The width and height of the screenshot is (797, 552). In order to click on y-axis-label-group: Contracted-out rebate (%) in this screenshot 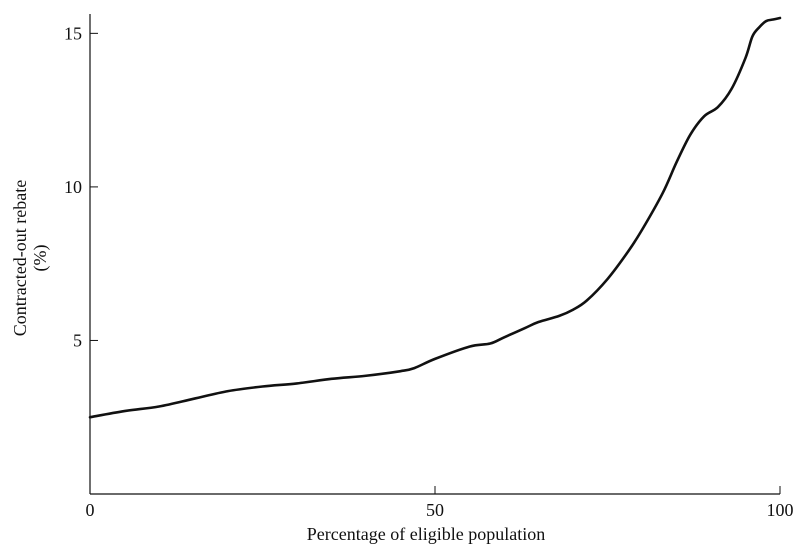, I will do `click(30, 258)`.